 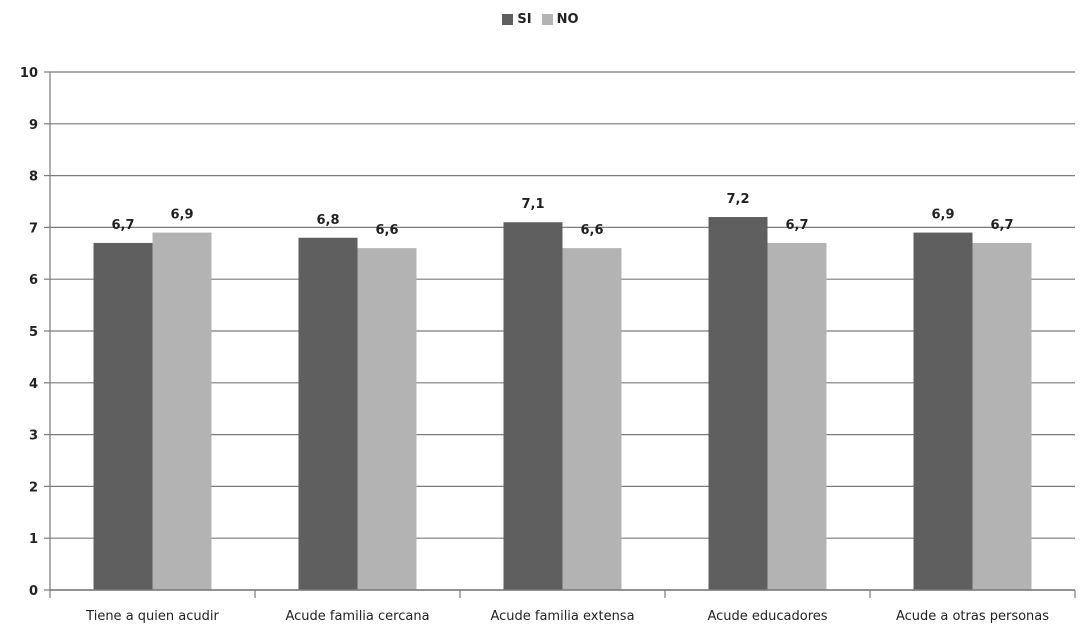 I want to click on y-tick-label: 3, so click(x=33, y=436).